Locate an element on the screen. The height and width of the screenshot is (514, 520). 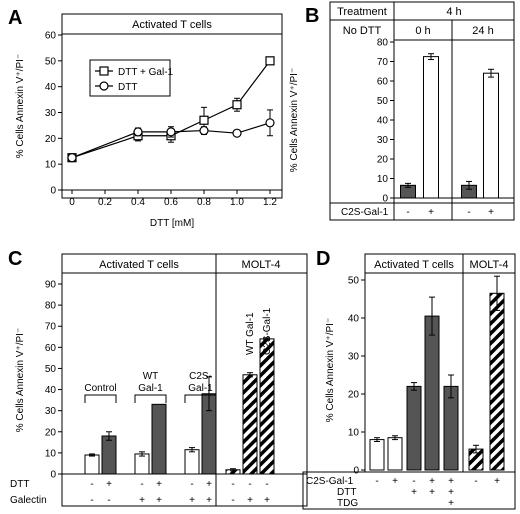
panel-c-bracket-label: WT is located at coordinates (151, 376).